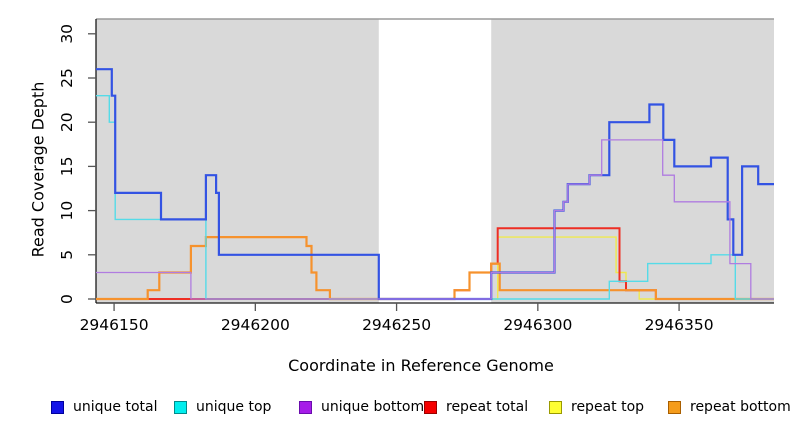 This screenshot has width=792, height=432. What do you see at coordinates (679, 325) in the screenshot?
I see `x-tick-label: 2946350` at bounding box center [679, 325].